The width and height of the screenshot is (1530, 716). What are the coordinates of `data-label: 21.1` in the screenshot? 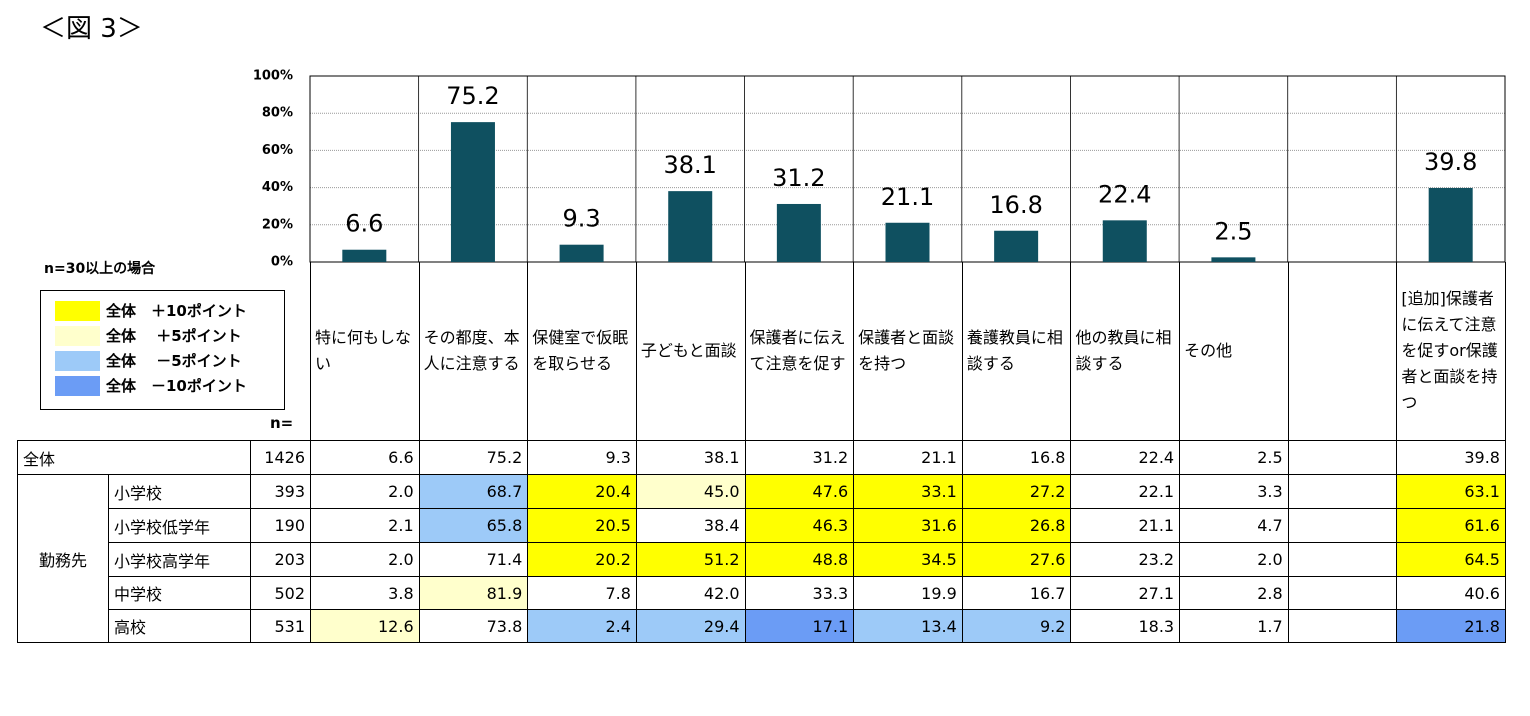 It's located at (907, 197).